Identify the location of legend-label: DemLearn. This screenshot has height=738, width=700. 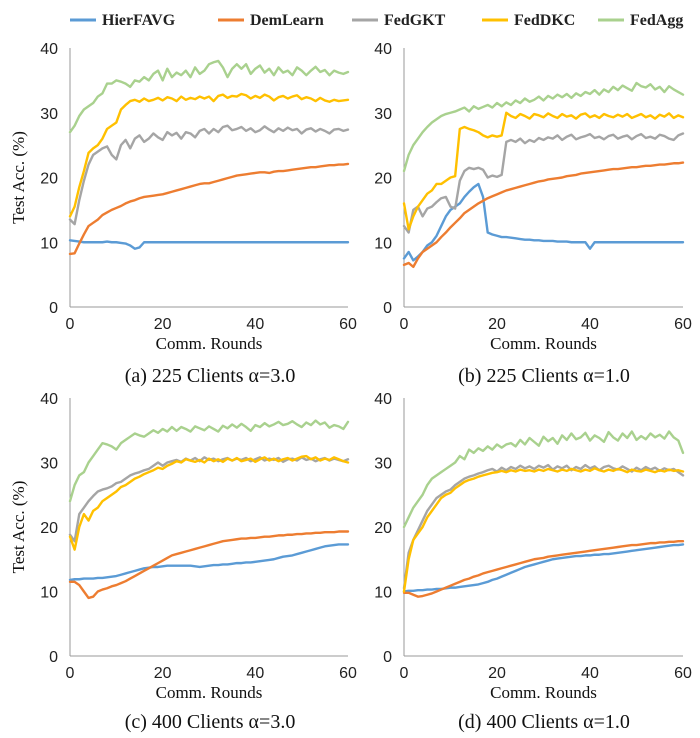
(287, 20).